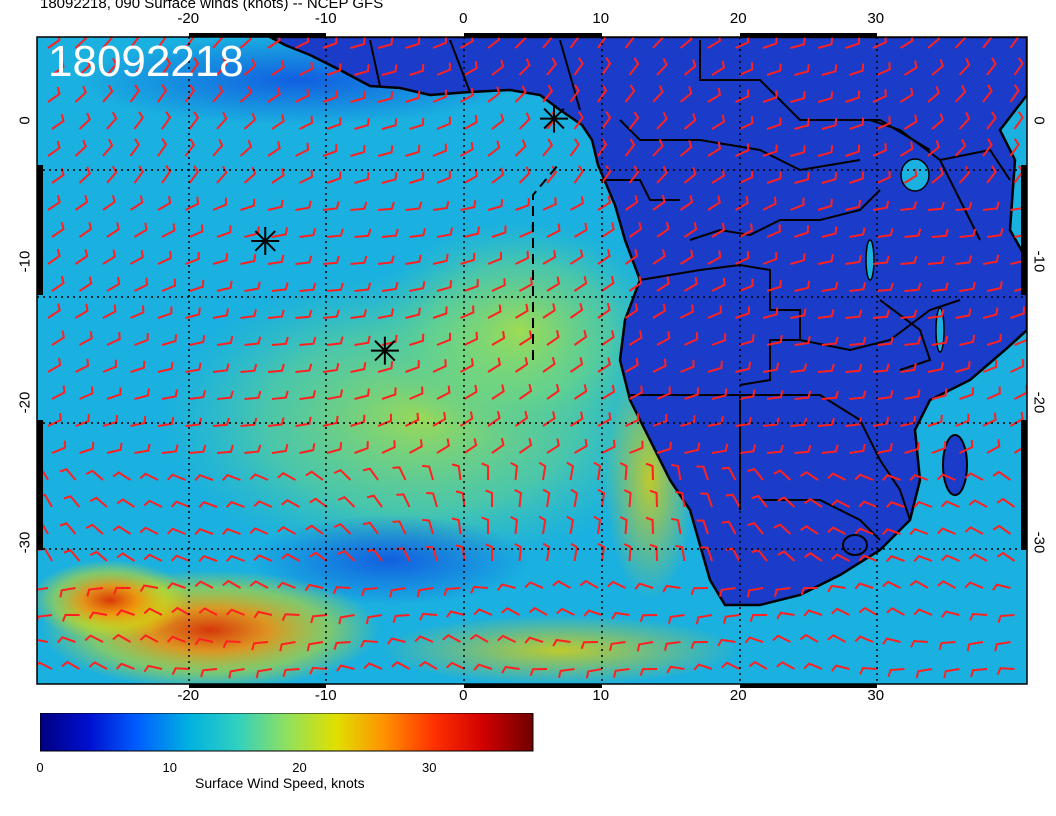 Image resolution: width=1056 pixels, height=816 pixels. What do you see at coordinates (146, 61) in the screenshot?
I see `timestamp-overlay: 18092218` at bounding box center [146, 61].